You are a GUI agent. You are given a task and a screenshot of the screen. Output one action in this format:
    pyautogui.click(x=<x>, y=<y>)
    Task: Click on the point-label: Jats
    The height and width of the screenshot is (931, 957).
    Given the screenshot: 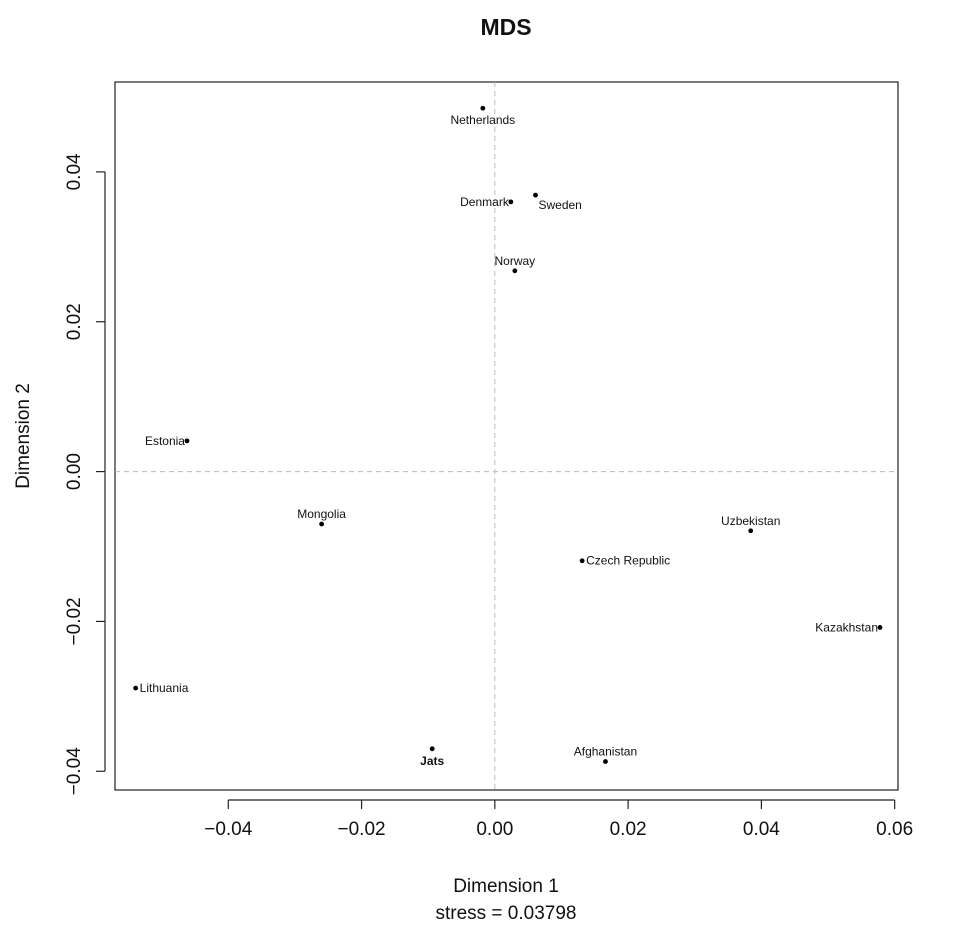 What is the action you would take?
    pyautogui.click(x=432, y=761)
    